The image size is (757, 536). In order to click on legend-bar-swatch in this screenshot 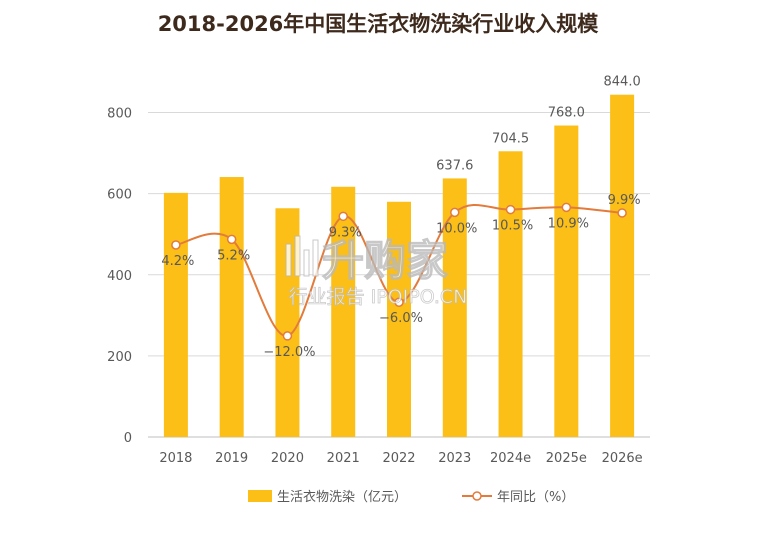, I will do `click(260, 496)`.